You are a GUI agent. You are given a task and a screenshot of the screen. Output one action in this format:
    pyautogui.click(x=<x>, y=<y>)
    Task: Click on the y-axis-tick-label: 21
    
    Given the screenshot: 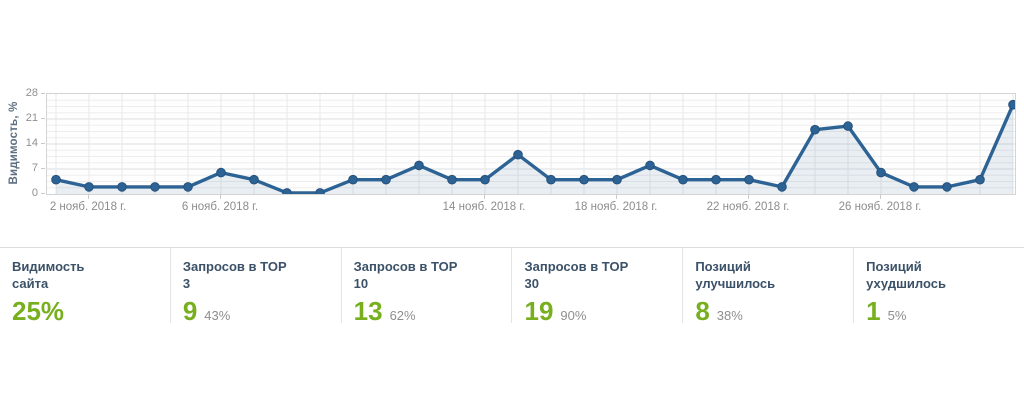 What is the action you would take?
    pyautogui.click(x=31, y=118)
    